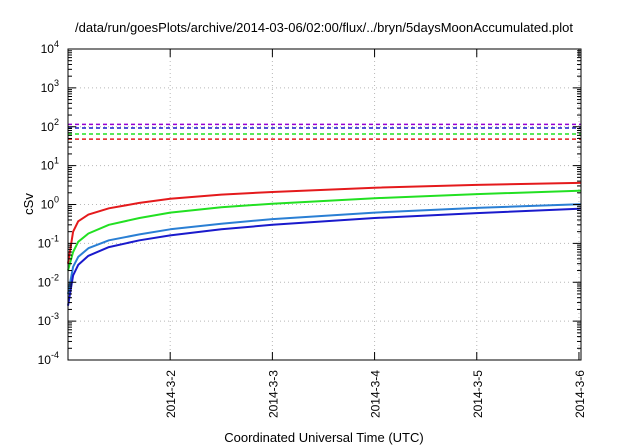 The width and height of the screenshot is (640, 448). Describe the element at coordinates (55, 355) in the screenshot. I see `y-tick-exponent: -4` at that location.